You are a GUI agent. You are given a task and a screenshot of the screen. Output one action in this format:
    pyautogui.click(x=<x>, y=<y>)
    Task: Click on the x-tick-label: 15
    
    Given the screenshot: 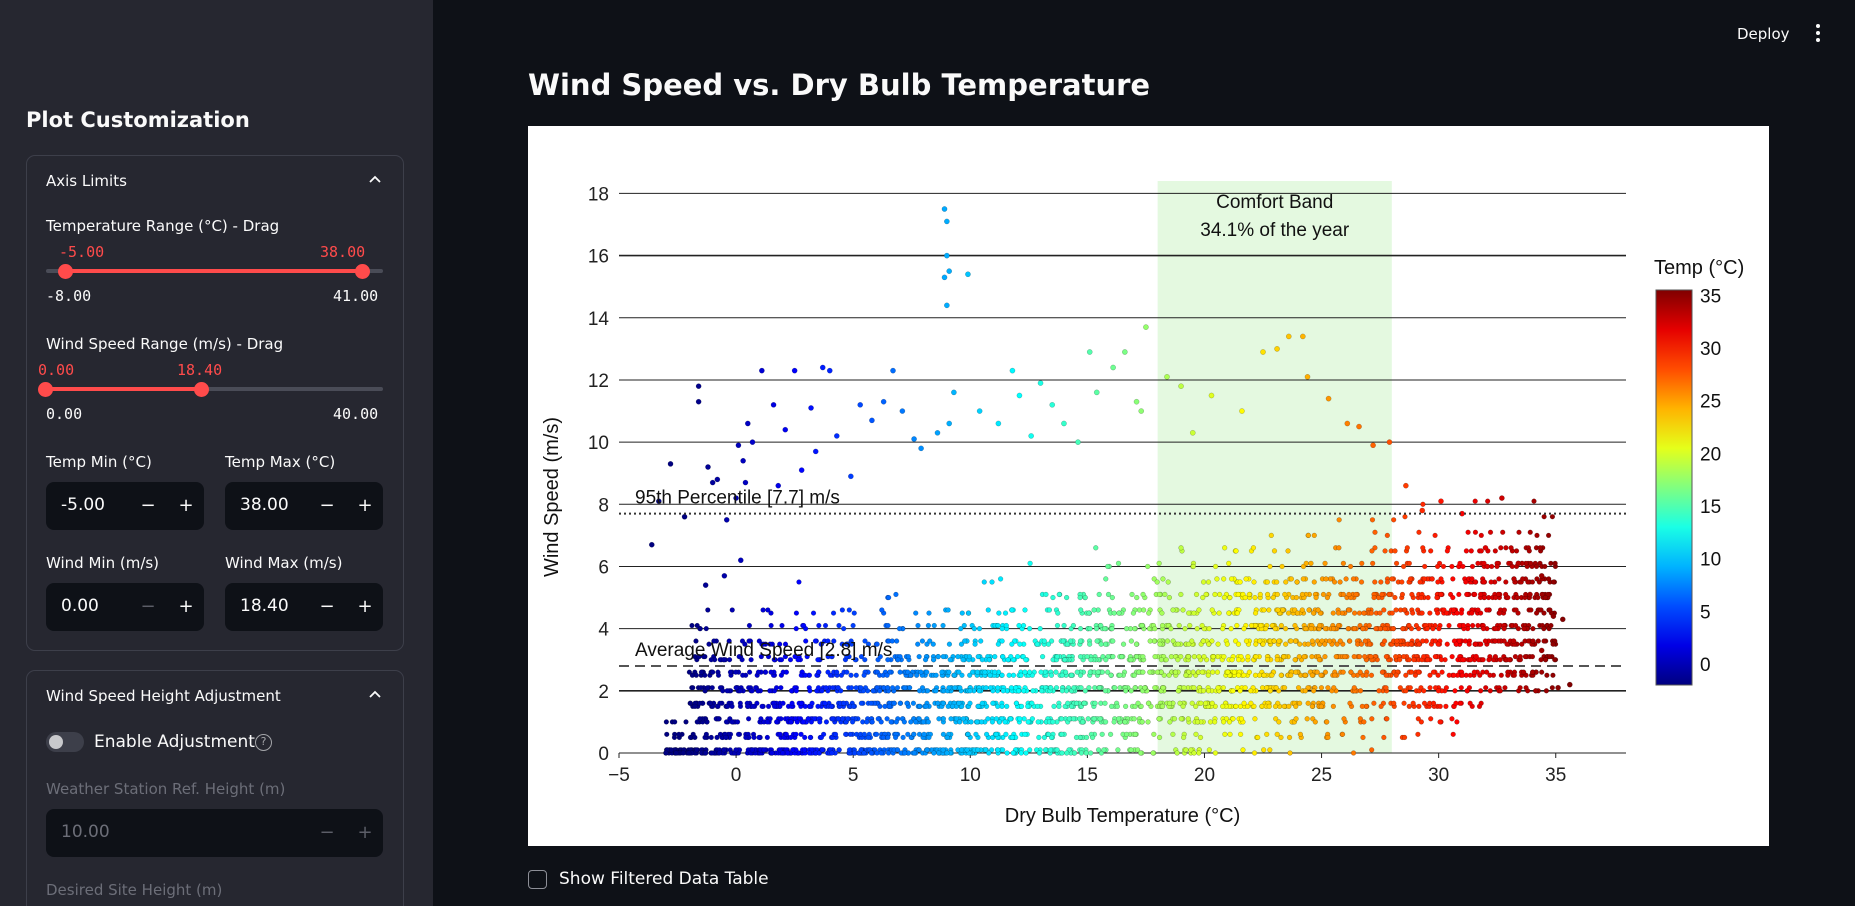 What is the action you would take?
    pyautogui.click(x=1087, y=775)
    